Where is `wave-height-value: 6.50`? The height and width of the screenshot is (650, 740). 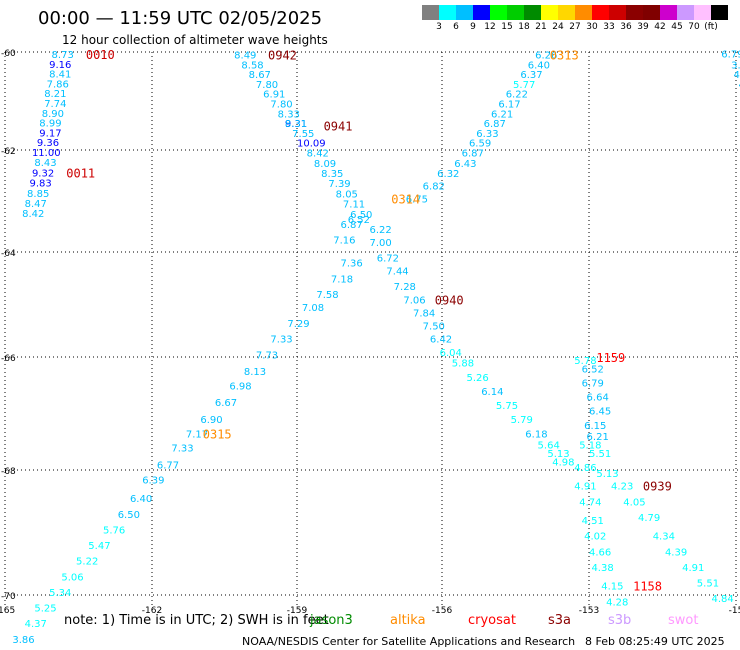 wave-height-value: 6.50 is located at coordinates (129, 515).